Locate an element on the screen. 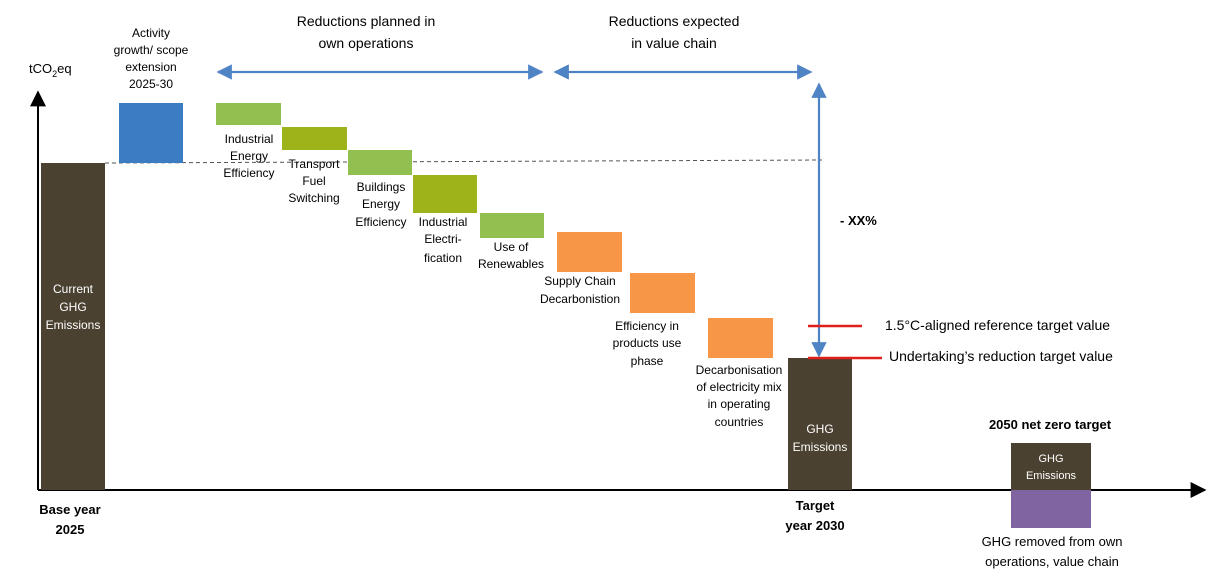  net-zero-bar-label-2: Emissions is located at coordinates (1051, 476).